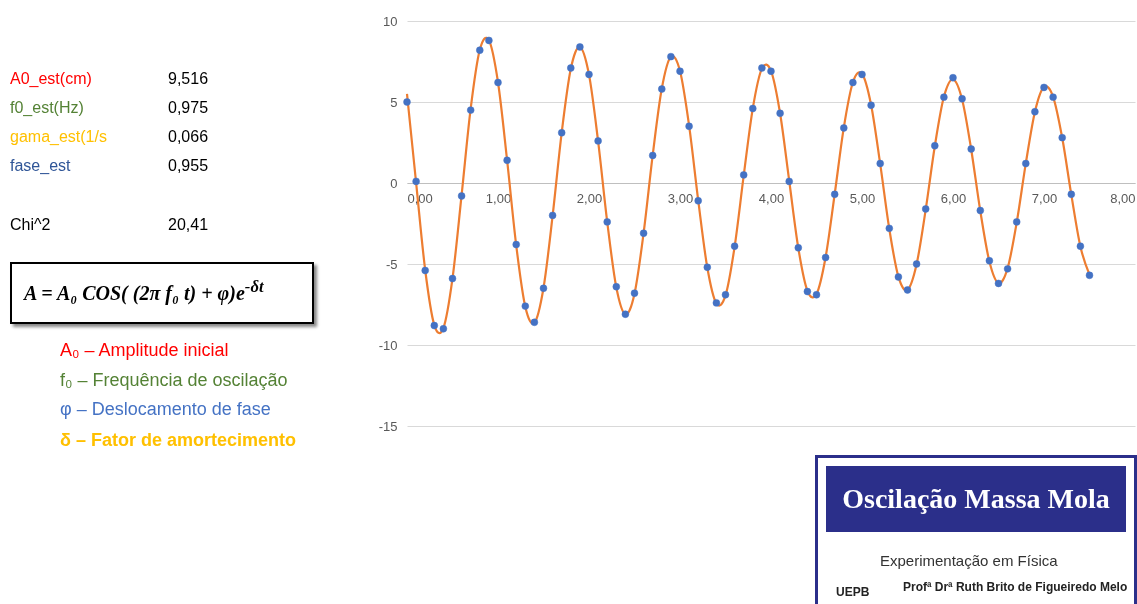  I want to click on x-tick-label: 3,00, so click(680, 198).